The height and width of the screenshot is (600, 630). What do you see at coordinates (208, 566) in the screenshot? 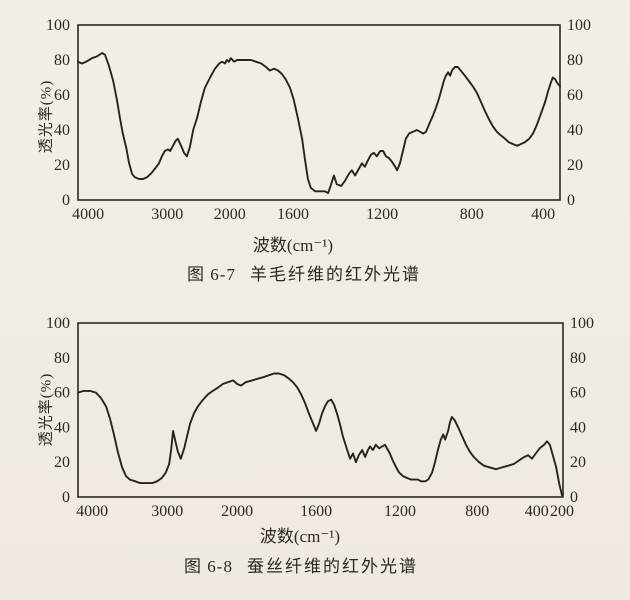
I see `figure-number-silk: 图 6-8` at bounding box center [208, 566].